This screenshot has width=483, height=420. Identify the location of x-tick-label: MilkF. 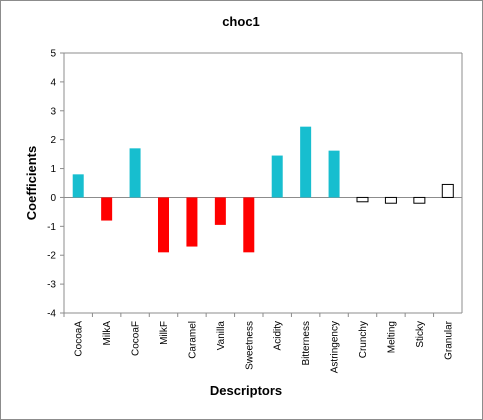
(164, 333).